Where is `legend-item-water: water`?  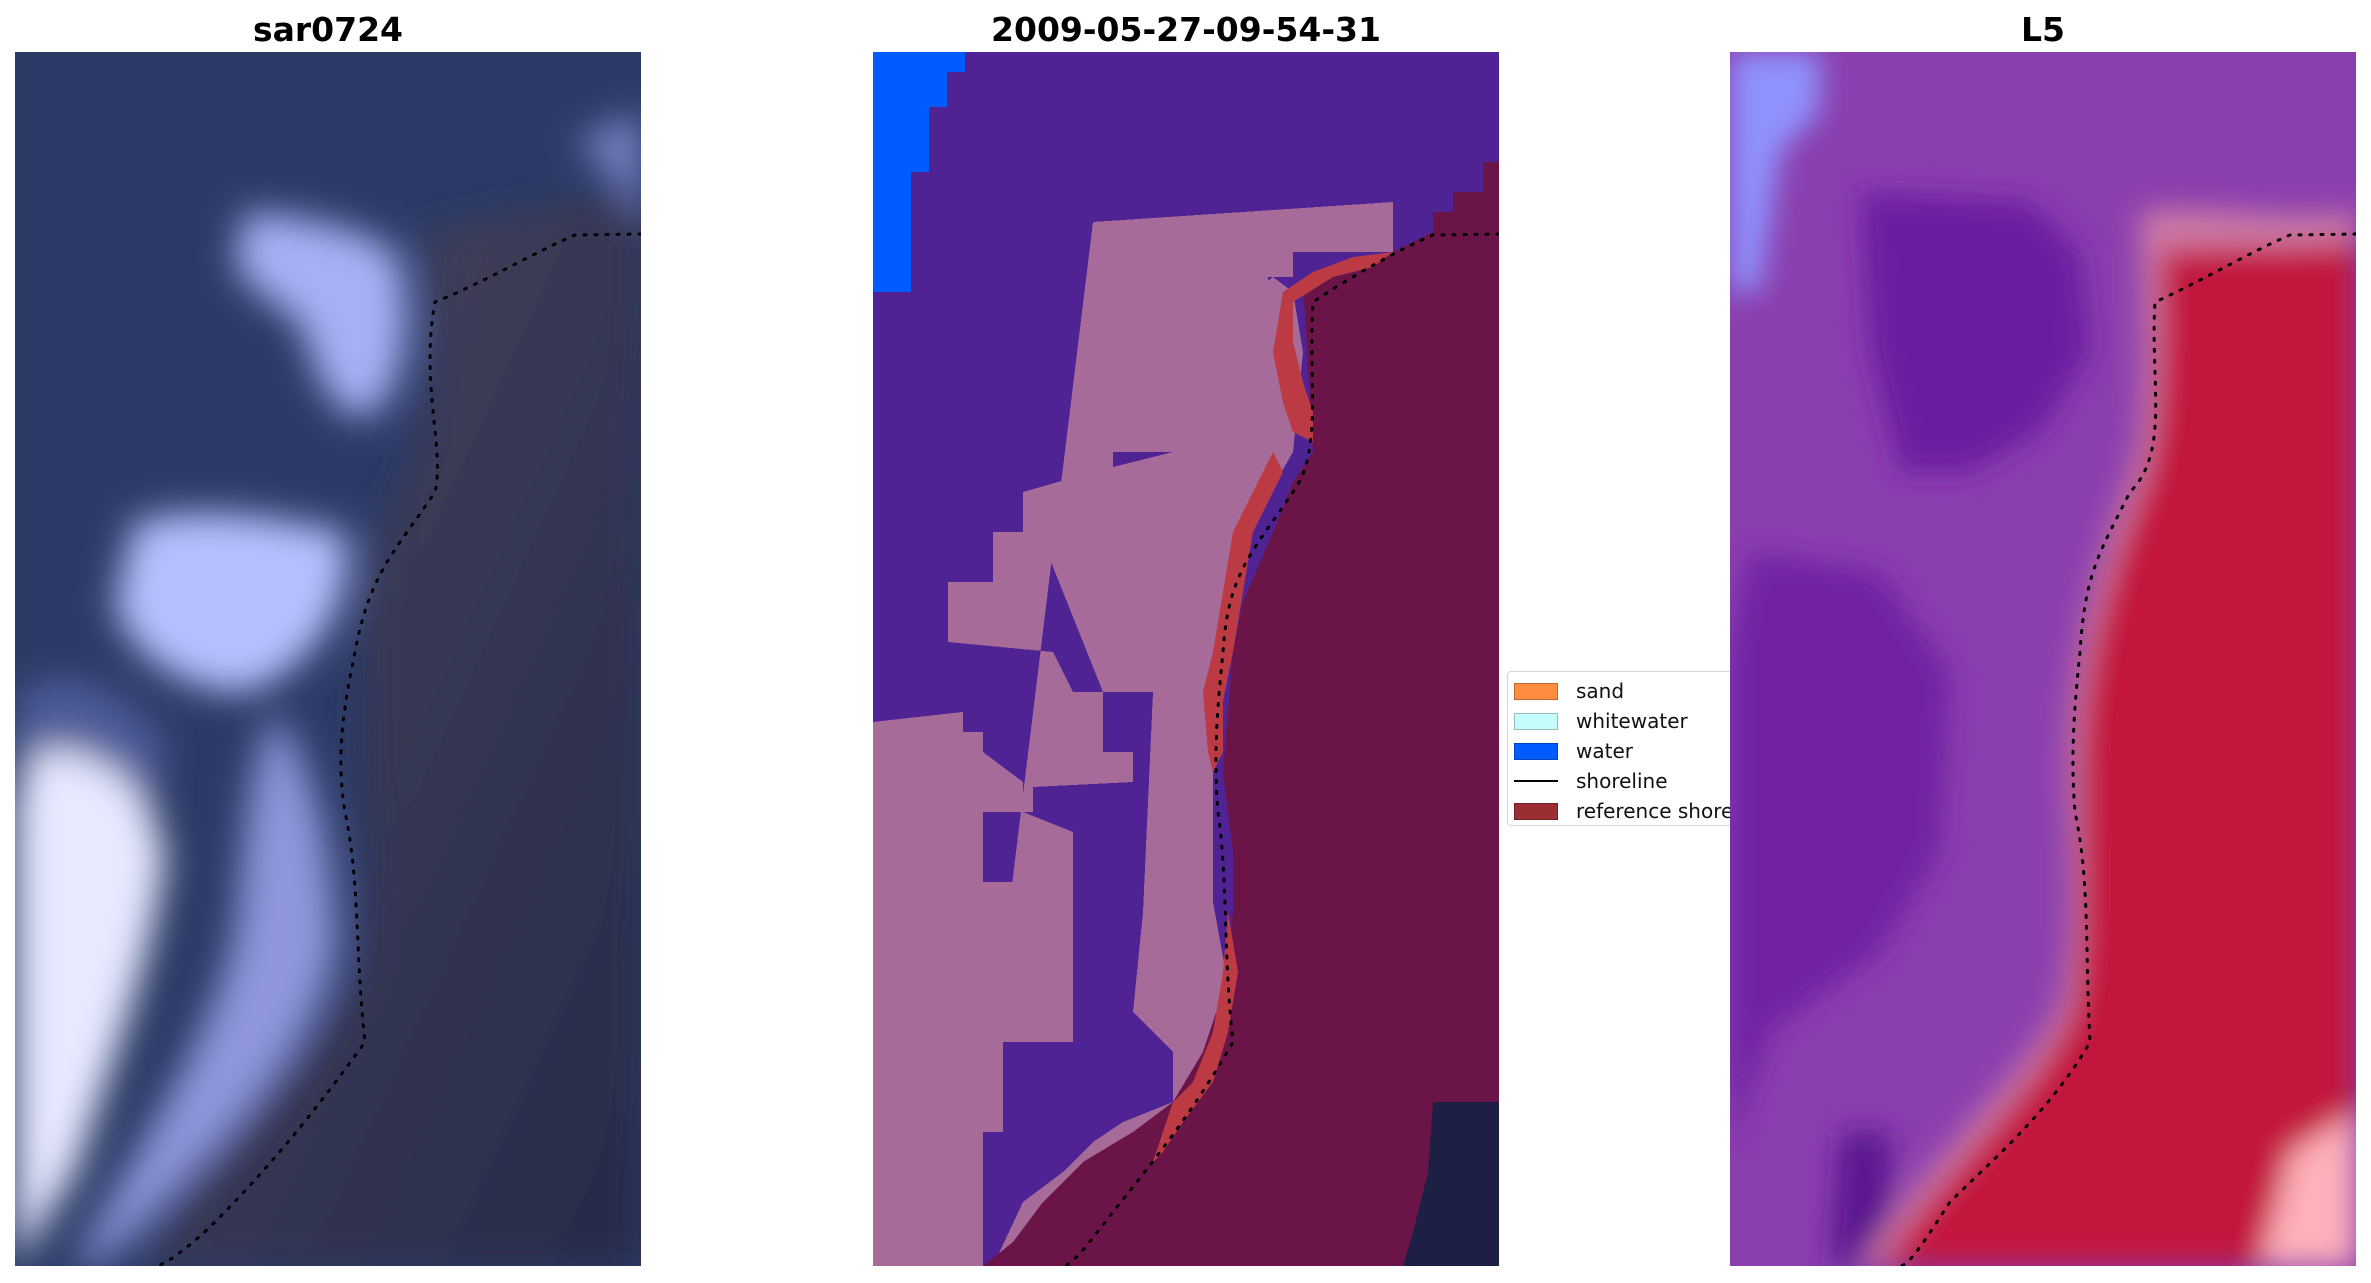 legend-item-water: water is located at coordinates (1573, 751).